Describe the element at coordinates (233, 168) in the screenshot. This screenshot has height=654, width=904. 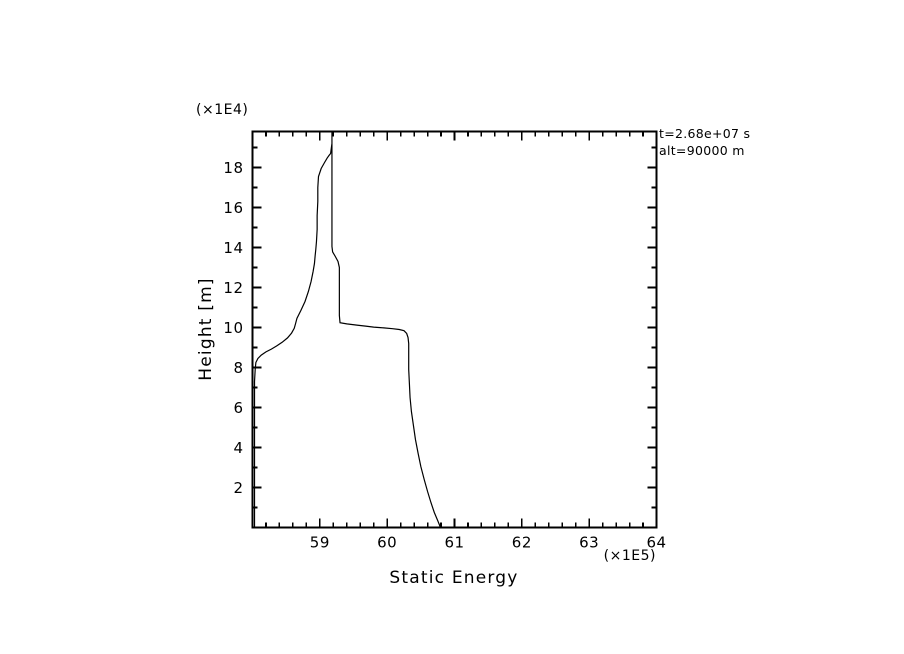
I see `y-tick-label: 18` at that location.